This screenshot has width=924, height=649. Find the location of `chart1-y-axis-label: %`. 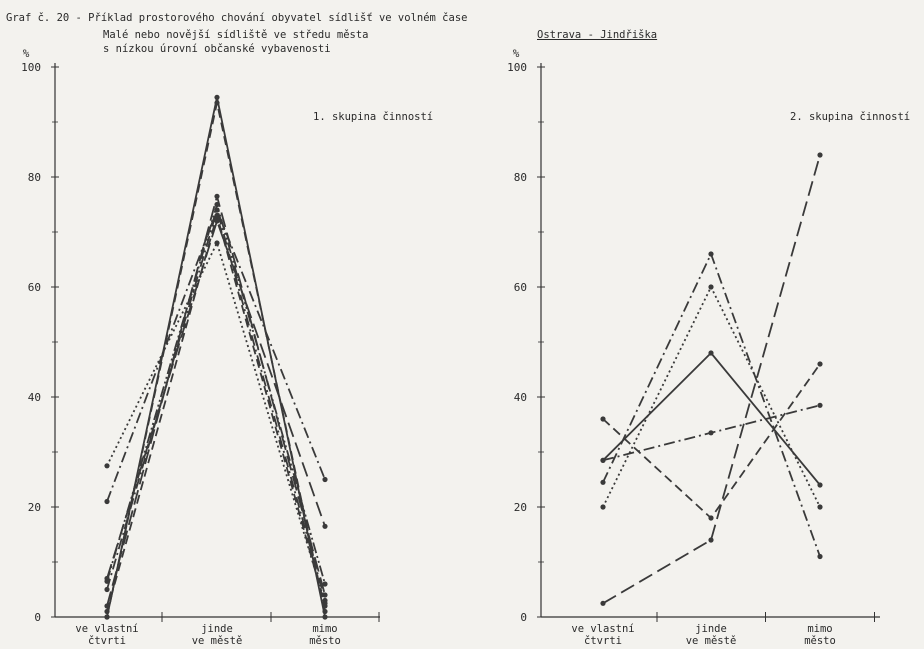

chart1-y-axis-label: % is located at coordinates (26, 53).